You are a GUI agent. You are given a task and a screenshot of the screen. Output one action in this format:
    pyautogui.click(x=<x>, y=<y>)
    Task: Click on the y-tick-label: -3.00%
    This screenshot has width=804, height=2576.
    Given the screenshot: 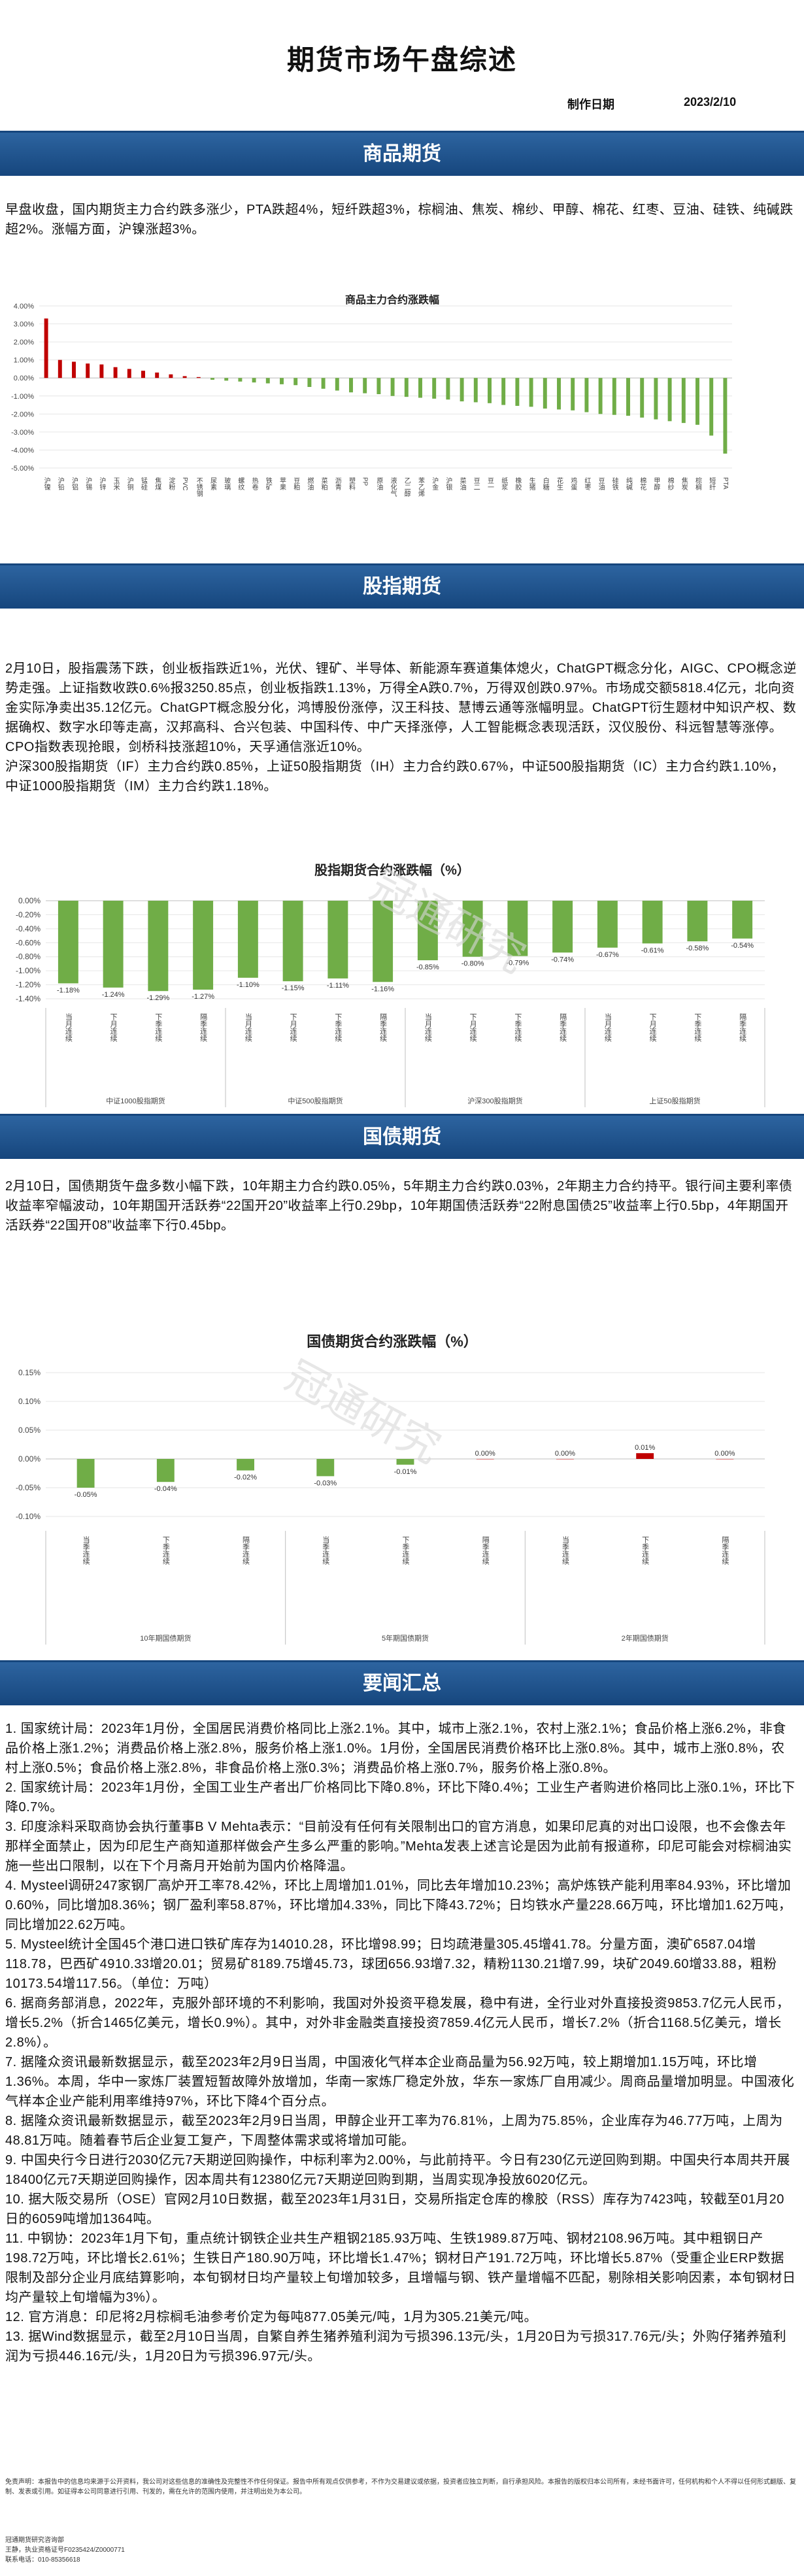 What is the action you would take?
    pyautogui.click(x=22, y=433)
    